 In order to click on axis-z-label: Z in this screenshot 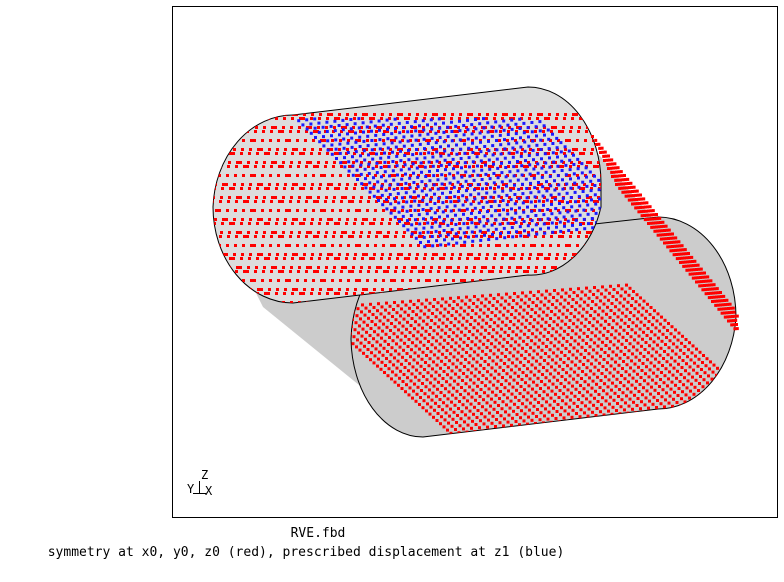, I will do `click(205, 475)`.